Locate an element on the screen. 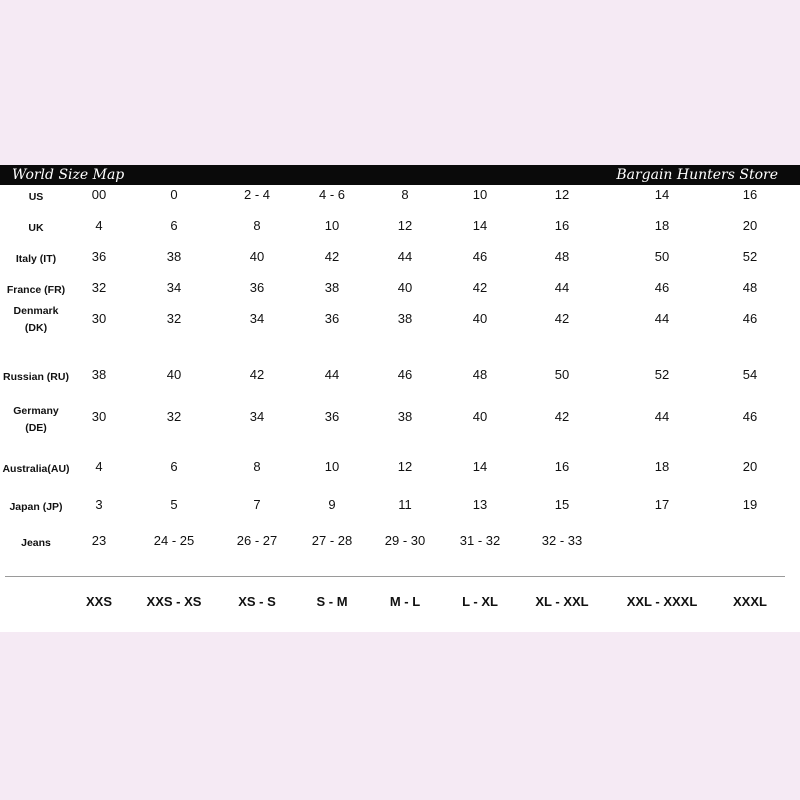 The height and width of the screenshot is (800, 800). table-cell: 4 - 6 is located at coordinates (332, 194).